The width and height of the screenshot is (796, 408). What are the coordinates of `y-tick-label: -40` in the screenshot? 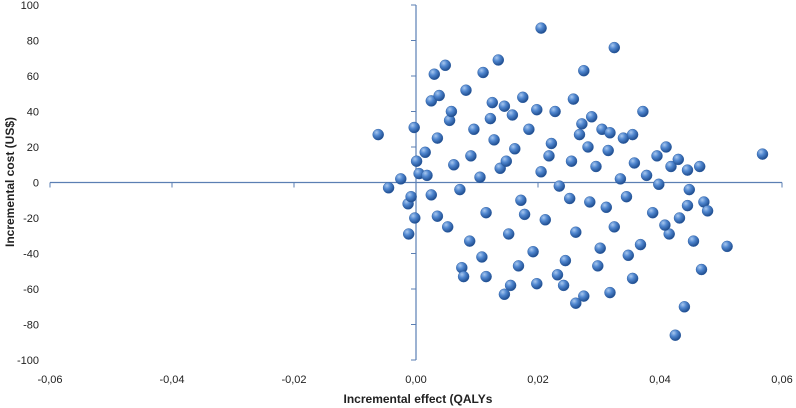 It's located at (31, 255).